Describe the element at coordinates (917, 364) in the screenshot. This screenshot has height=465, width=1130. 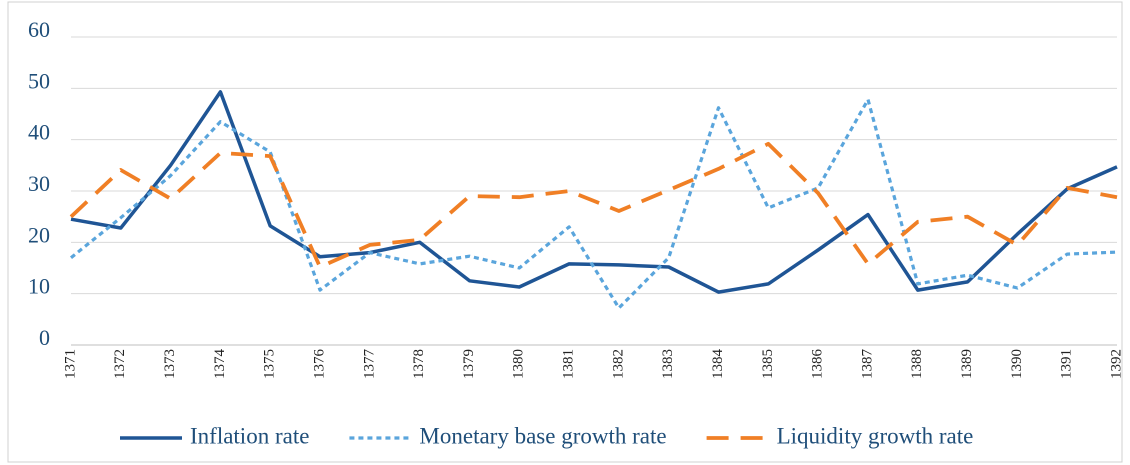
I see `x-tick-label: 1388` at that location.